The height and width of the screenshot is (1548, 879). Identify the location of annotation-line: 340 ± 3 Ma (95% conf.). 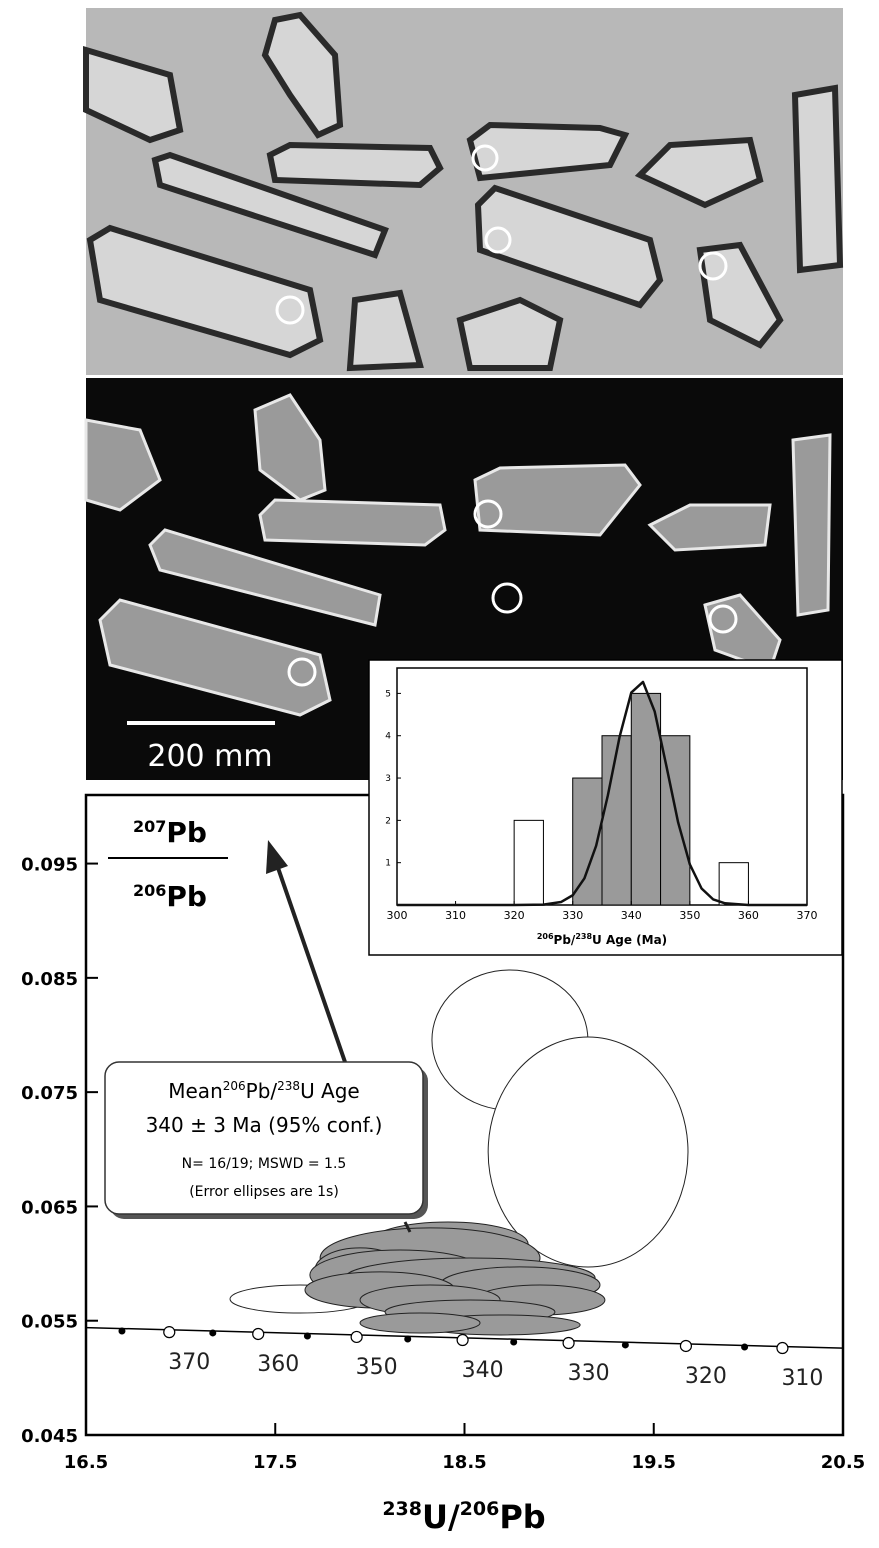
(264, 1125).